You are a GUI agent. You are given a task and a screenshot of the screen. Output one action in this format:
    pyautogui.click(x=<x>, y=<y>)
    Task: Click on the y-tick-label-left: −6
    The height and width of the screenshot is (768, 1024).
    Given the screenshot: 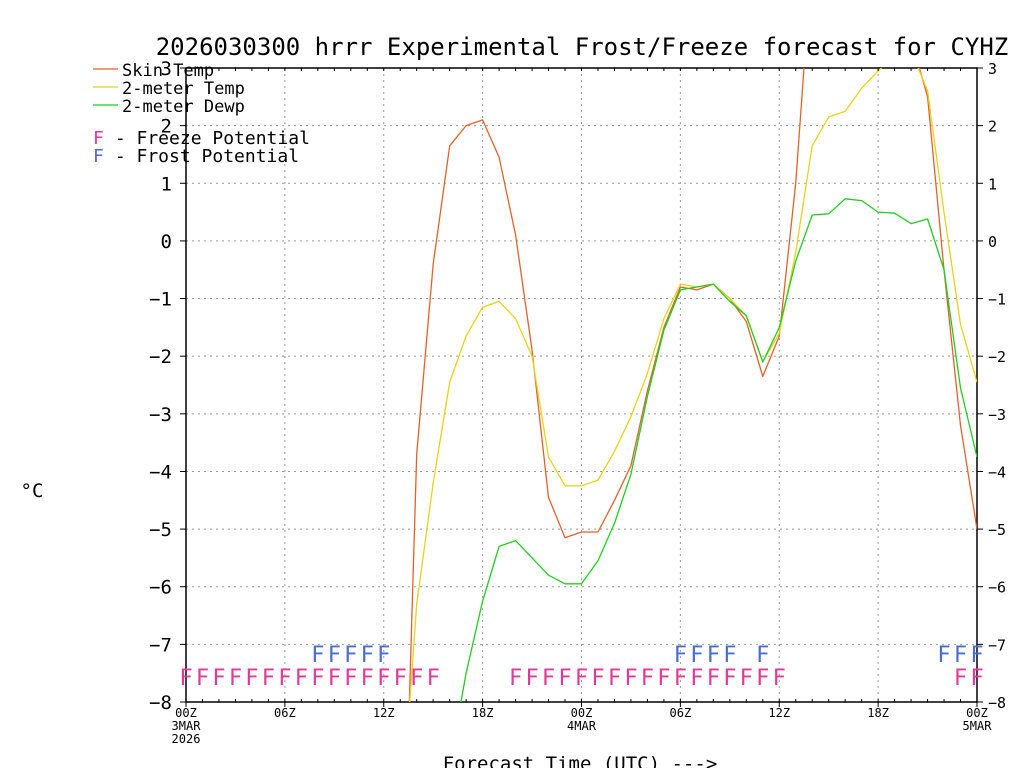 What is the action you would take?
    pyautogui.click(x=160, y=588)
    